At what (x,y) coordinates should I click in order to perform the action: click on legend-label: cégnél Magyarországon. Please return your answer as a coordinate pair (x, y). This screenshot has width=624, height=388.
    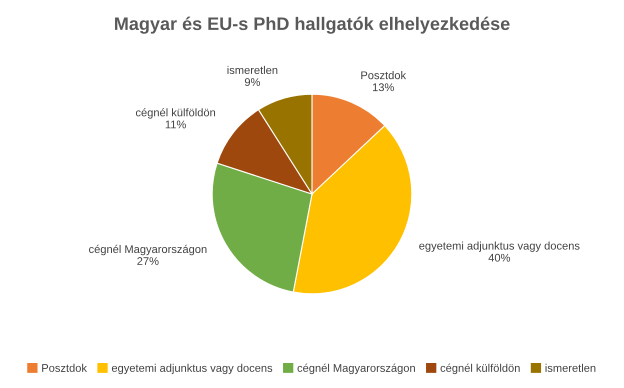
    Looking at the image, I should click on (356, 369).